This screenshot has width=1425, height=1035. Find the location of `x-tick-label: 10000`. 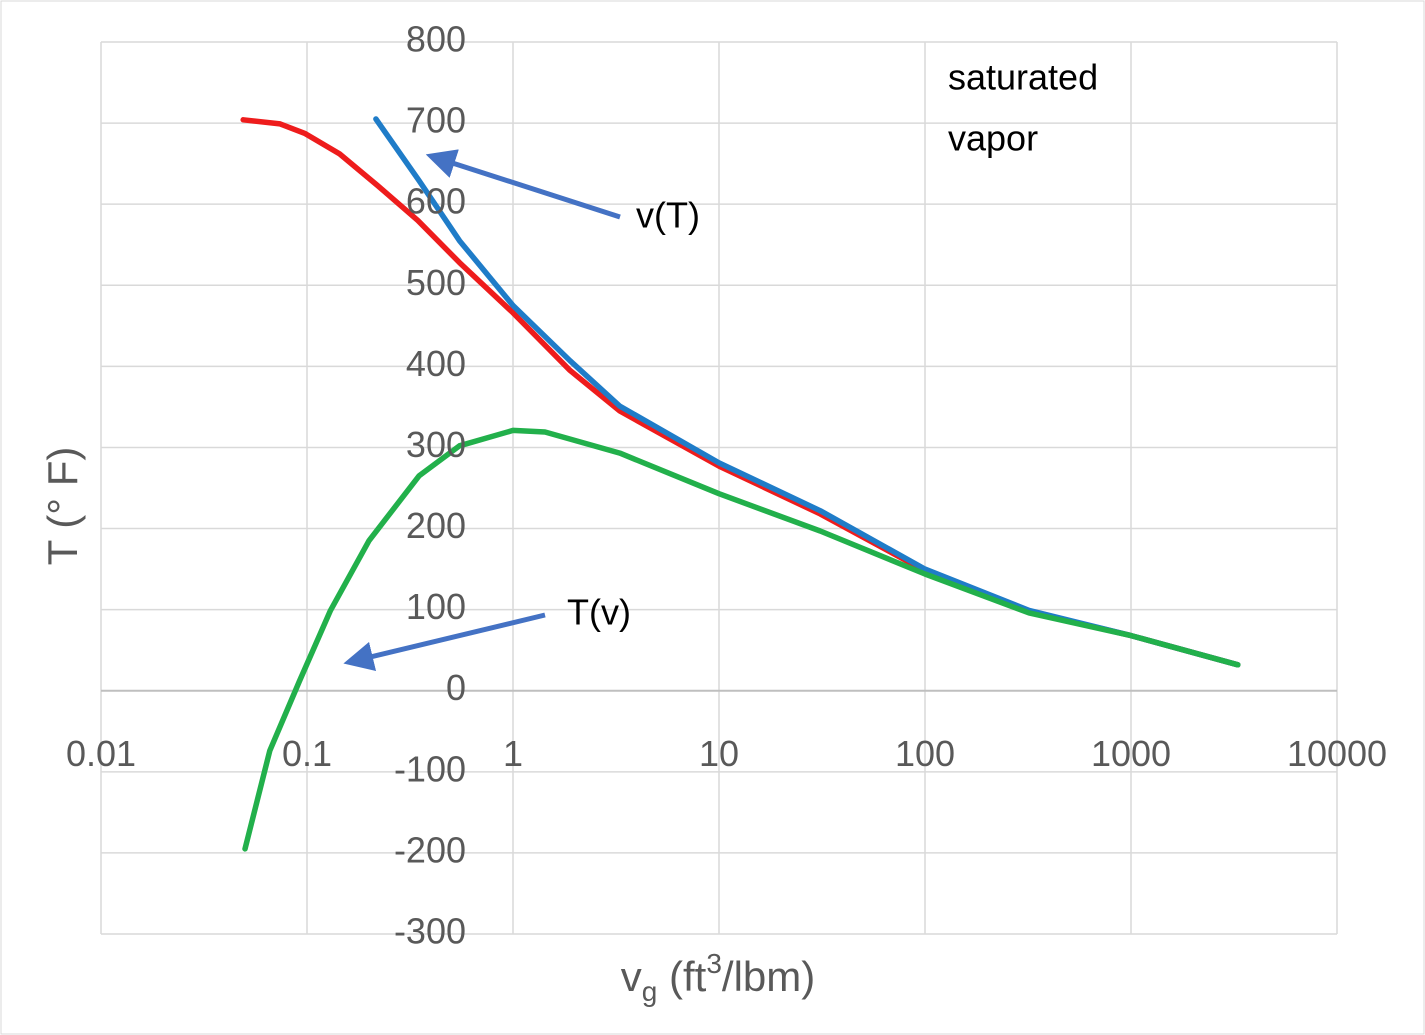

x-tick-label: 10000 is located at coordinates (1337, 753).